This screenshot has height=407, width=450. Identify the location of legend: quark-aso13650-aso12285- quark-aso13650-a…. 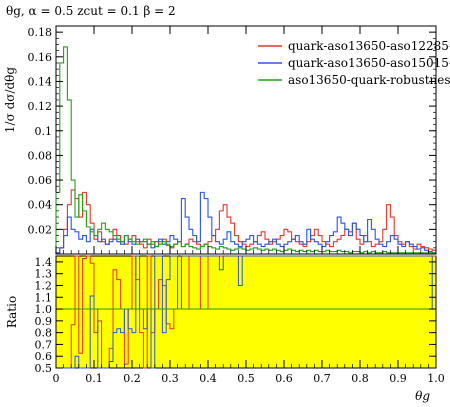
(354, 63).